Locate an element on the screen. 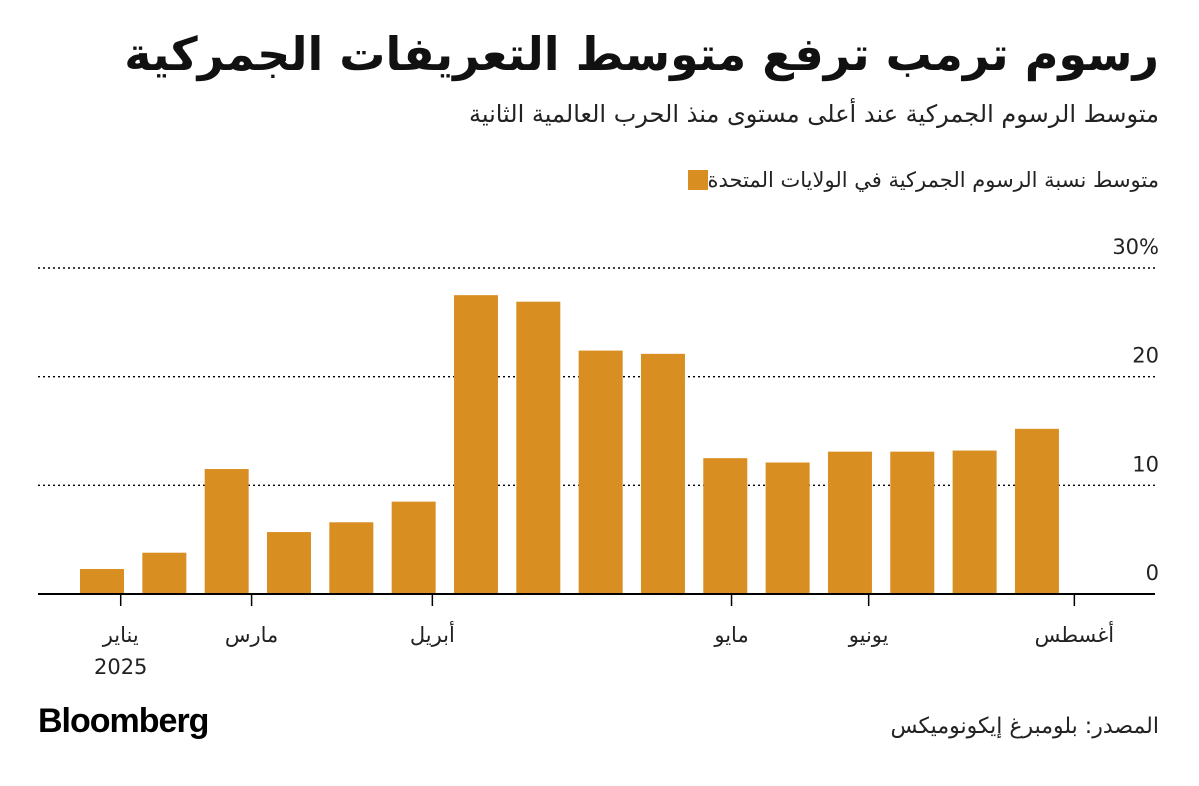 The image size is (1199, 786). x-tick-label: أبريل is located at coordinates (432, 634).